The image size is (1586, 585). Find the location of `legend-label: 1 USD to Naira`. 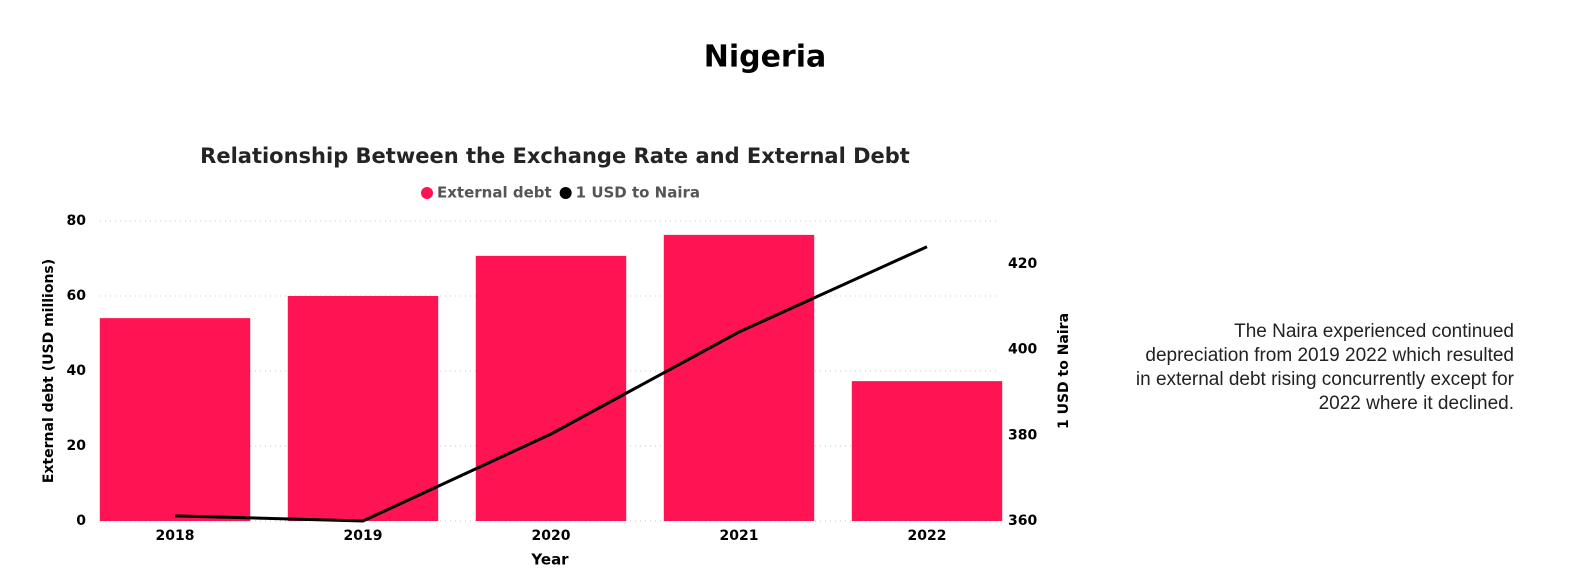

legend-label: 1 USD to Naira is located at coordinates (638, 193).